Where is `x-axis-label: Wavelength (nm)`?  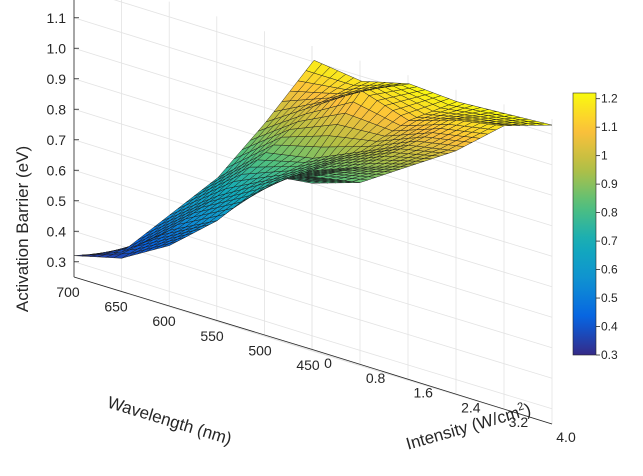 x-axis-label: Wavelength (nm) is located at coordinates (169, 421).